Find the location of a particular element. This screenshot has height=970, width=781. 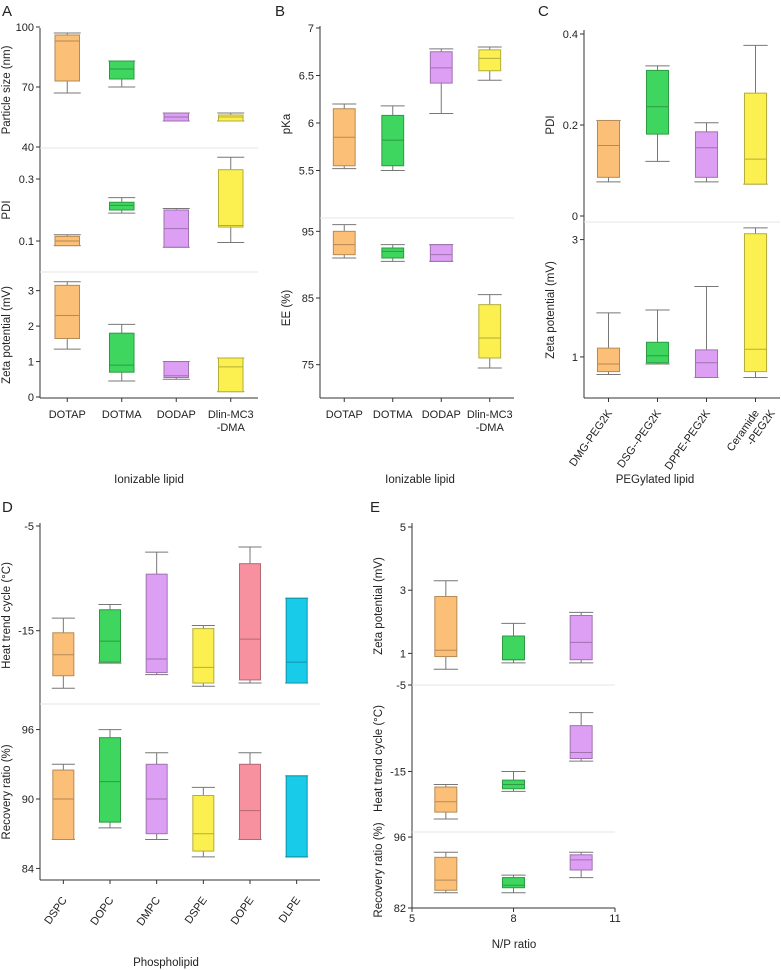

x-tick-label: DSG--PEG2K is located at coordinates (639, 438).